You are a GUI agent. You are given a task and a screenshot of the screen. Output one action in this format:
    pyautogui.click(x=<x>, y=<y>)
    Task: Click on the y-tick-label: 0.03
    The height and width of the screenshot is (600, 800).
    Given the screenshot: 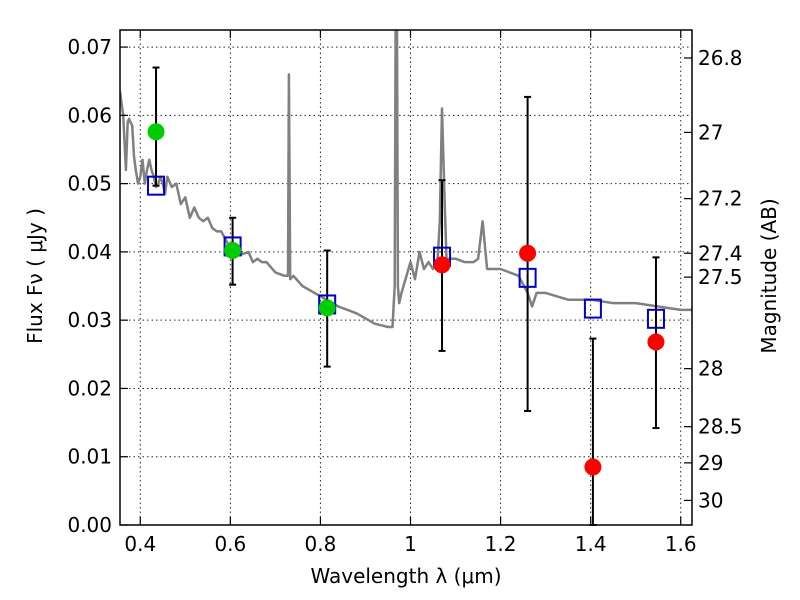 What is the action you would take?
    pyautogui.click(x=89, y=320)
    